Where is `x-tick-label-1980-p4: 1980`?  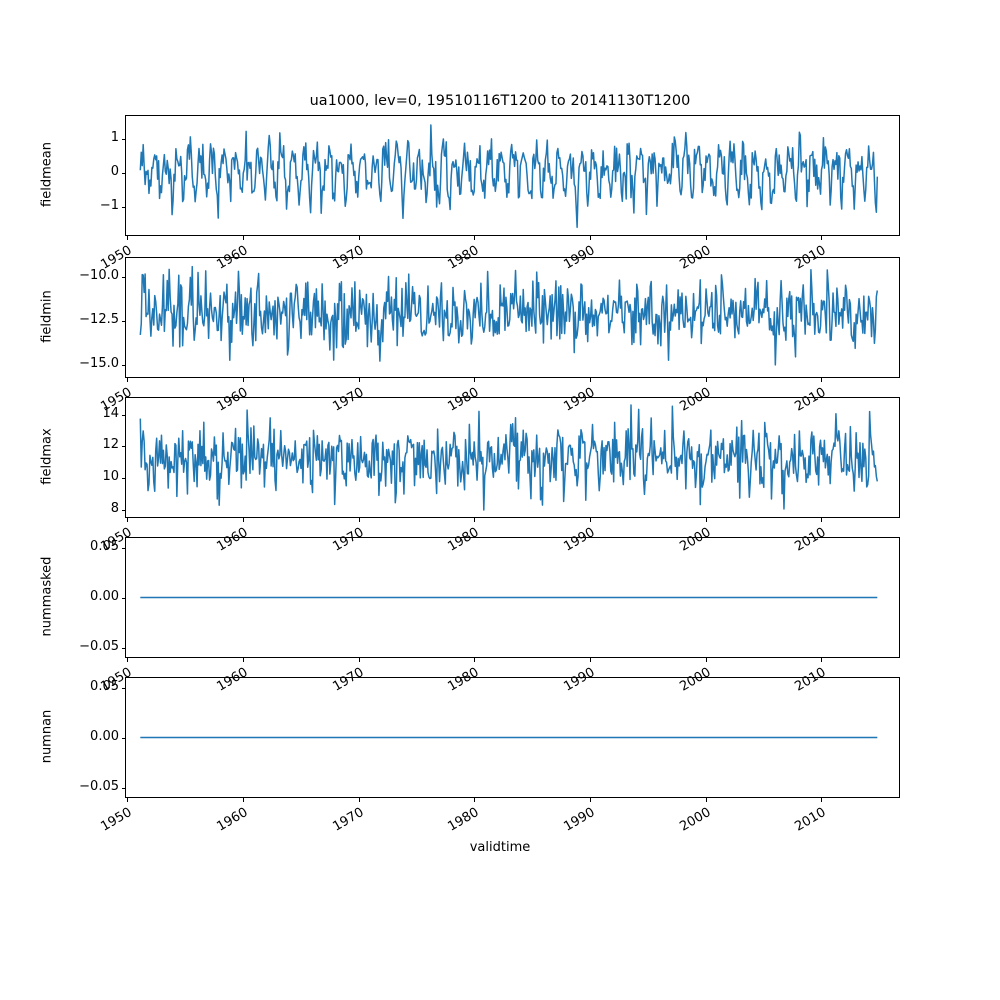
x-tick-label-1980-p4: 1980 is located at coordinates (463, 820).